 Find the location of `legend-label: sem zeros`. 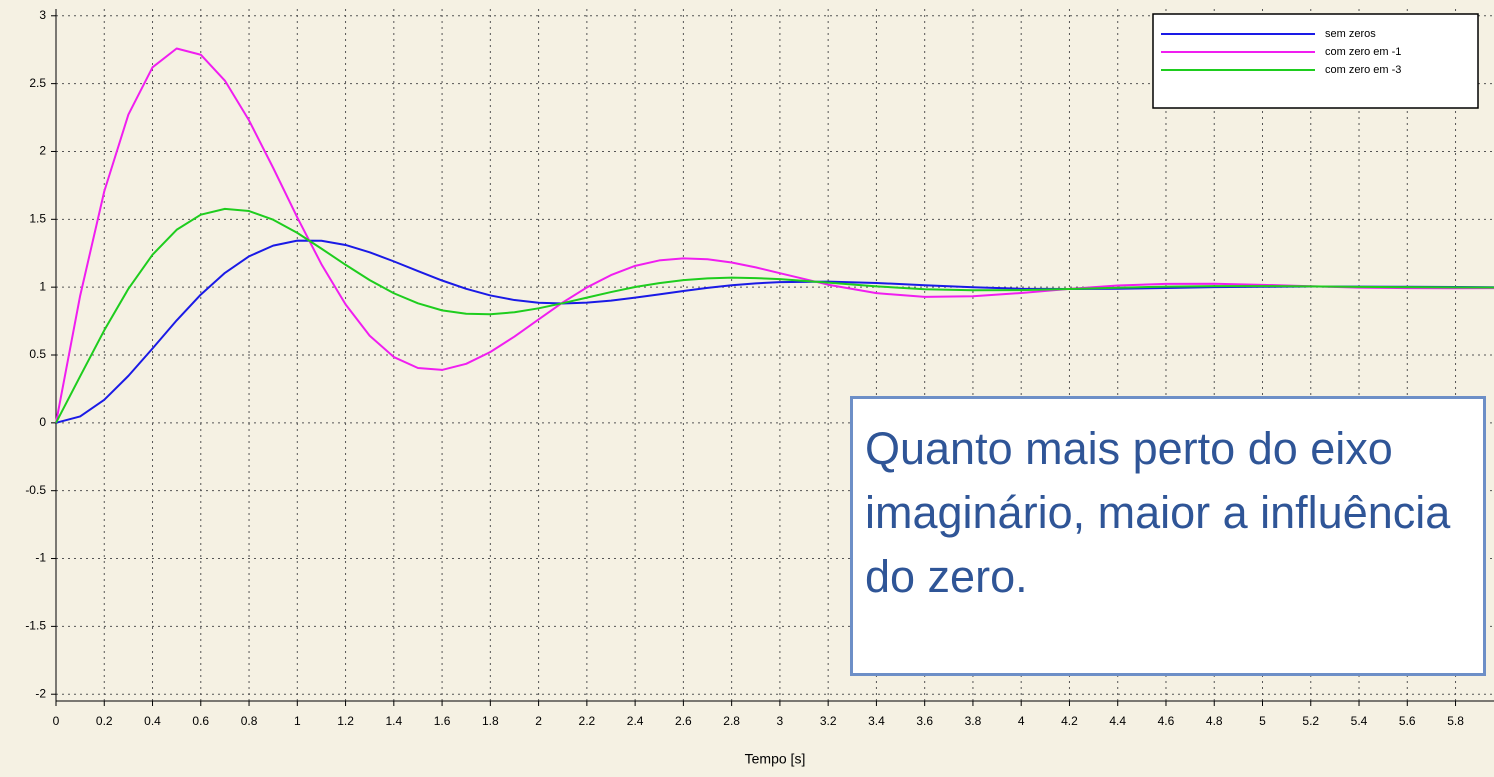

legend-label: sem zeros is located at coordinates (1350, 34).